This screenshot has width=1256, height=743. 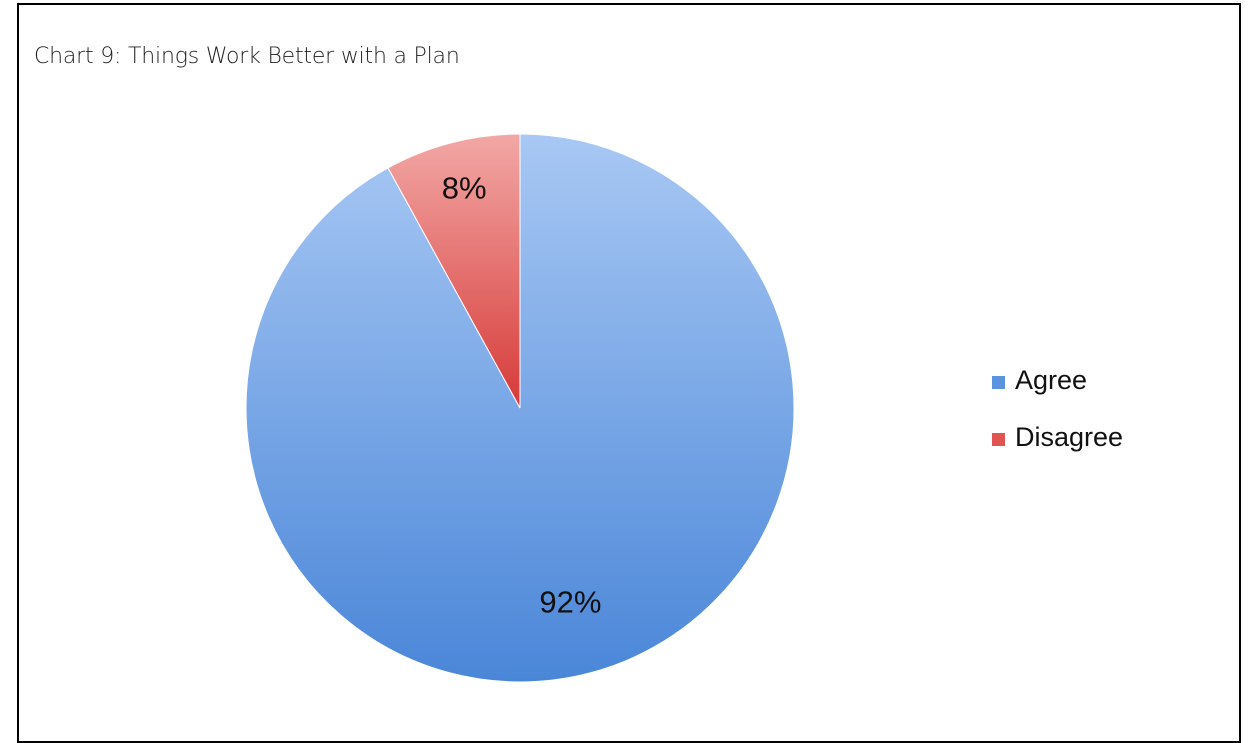 I want to click on pie-slice-disagree, so click(x=454, y=271).